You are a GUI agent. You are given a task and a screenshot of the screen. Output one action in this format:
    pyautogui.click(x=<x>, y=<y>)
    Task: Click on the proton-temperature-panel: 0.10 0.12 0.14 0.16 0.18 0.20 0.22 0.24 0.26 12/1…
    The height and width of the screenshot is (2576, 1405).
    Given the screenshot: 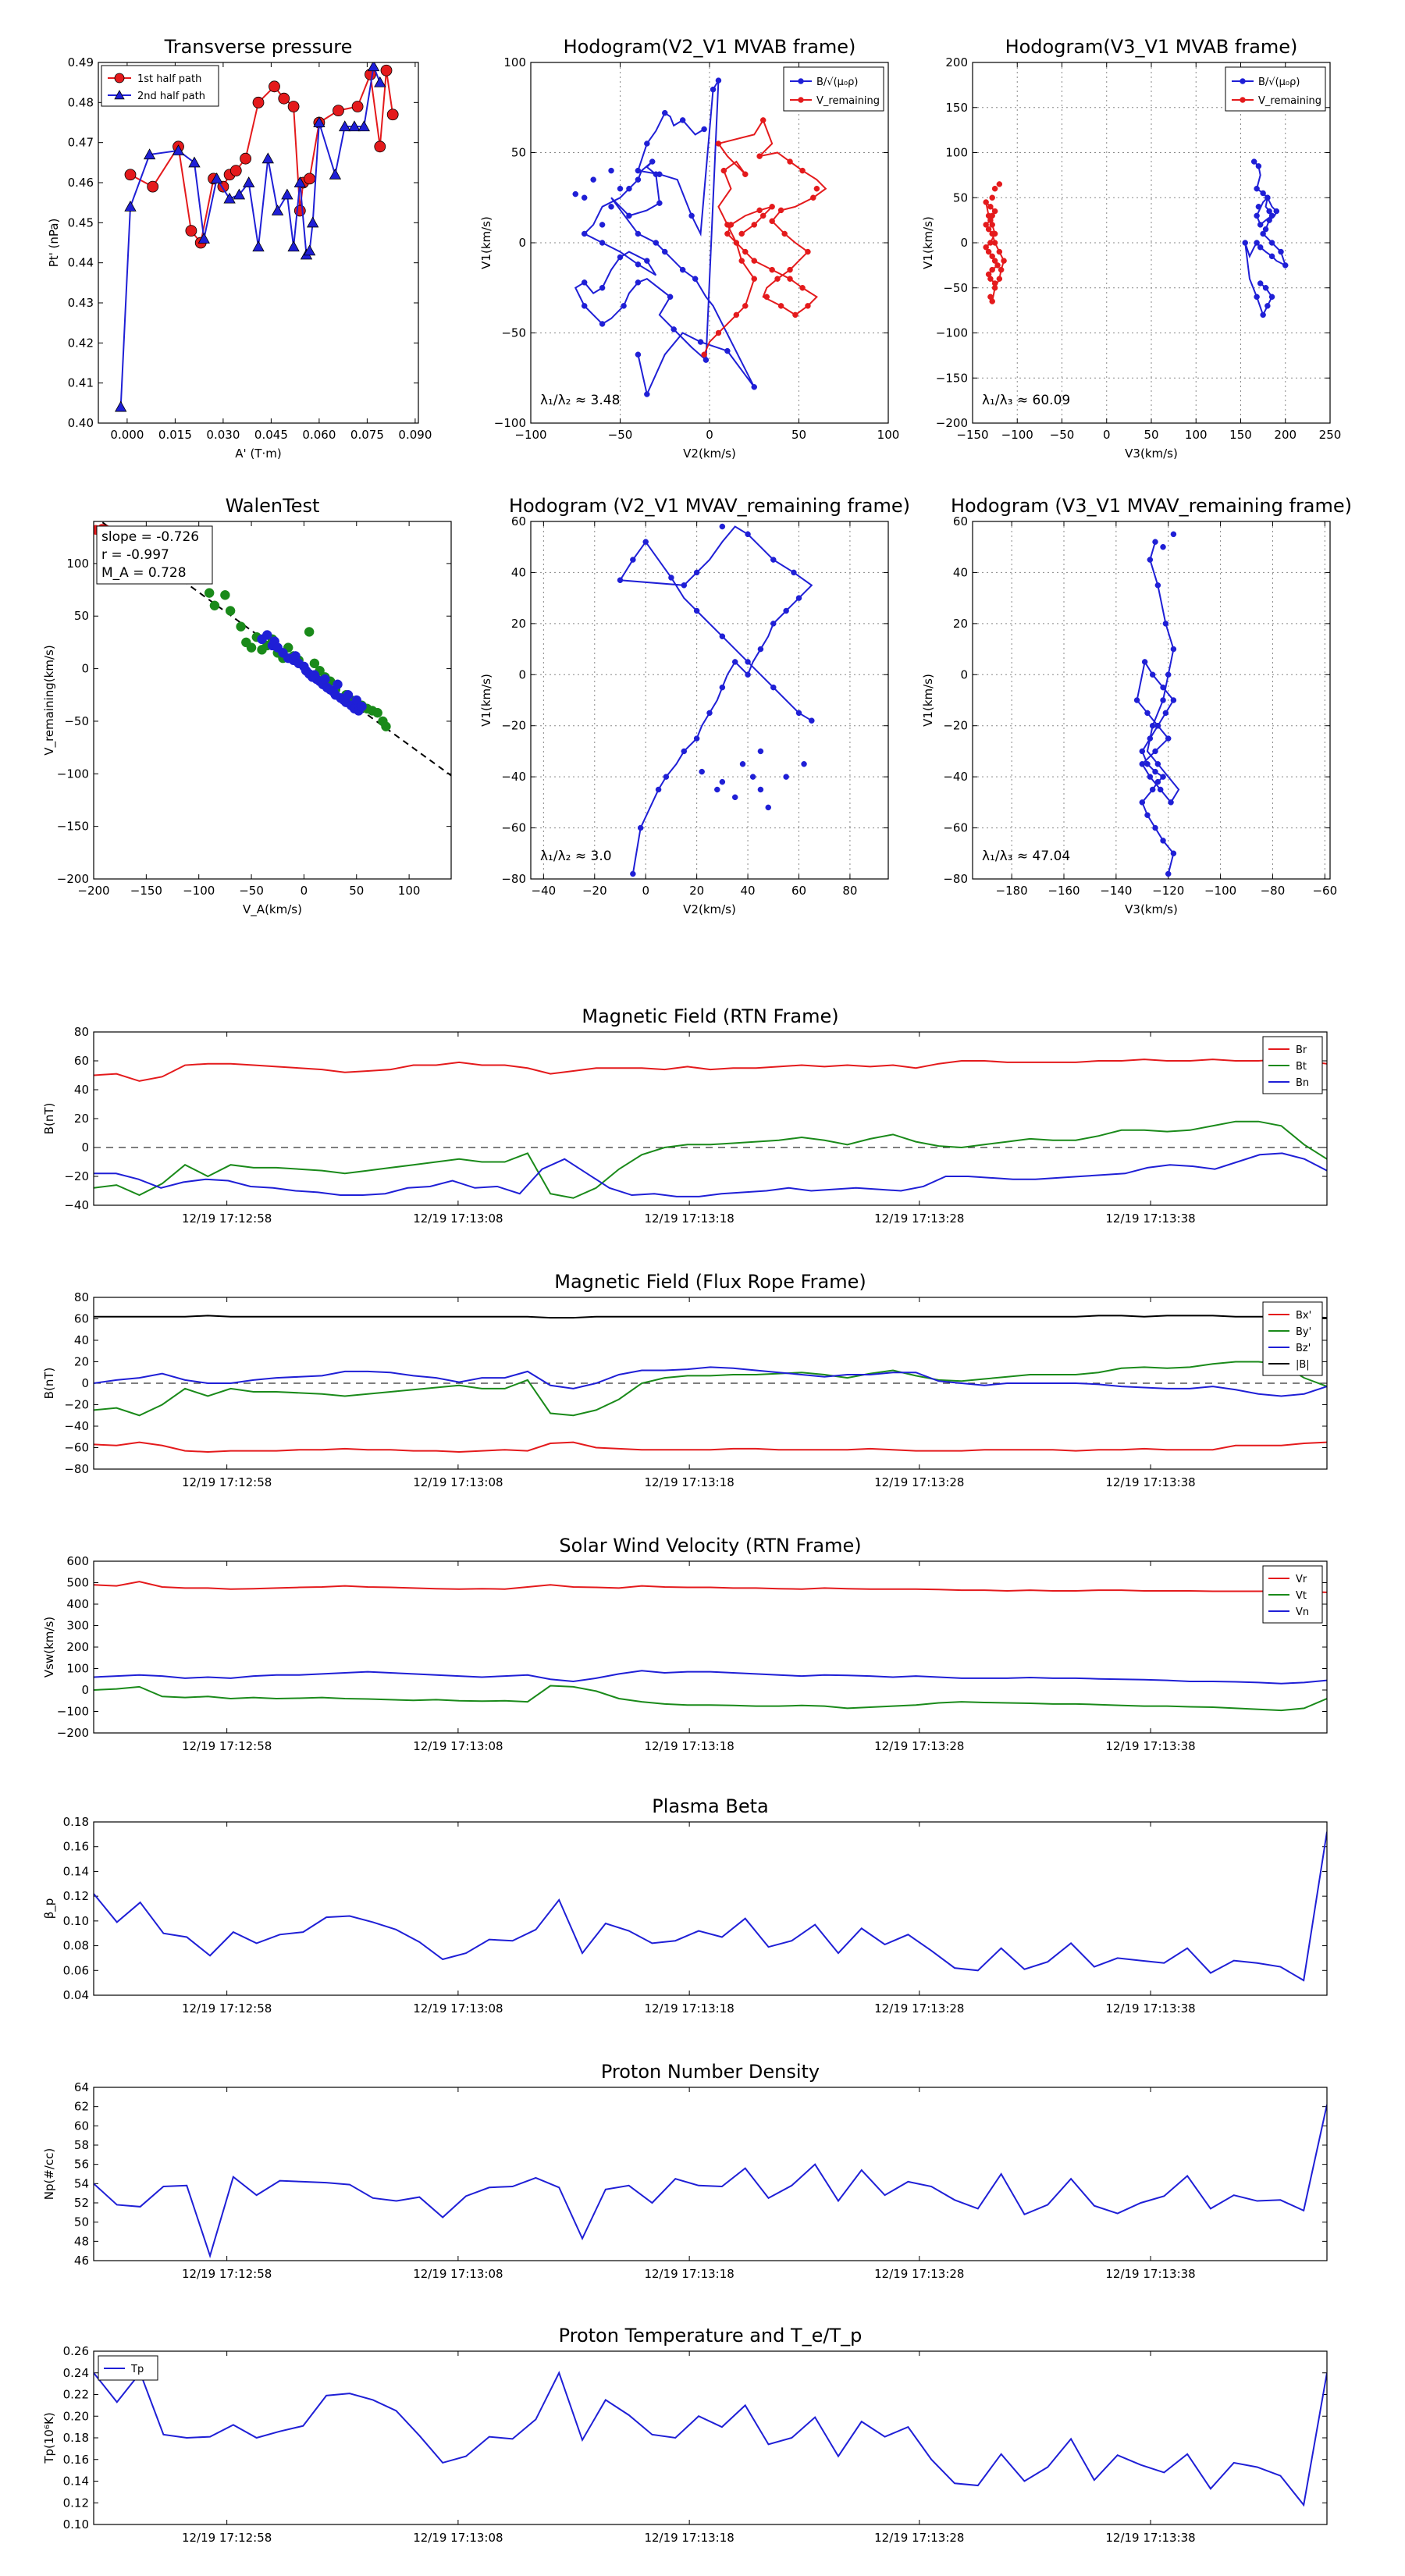 What is the action you would take?
    pyautogui.click(x=685, y=2435)
    